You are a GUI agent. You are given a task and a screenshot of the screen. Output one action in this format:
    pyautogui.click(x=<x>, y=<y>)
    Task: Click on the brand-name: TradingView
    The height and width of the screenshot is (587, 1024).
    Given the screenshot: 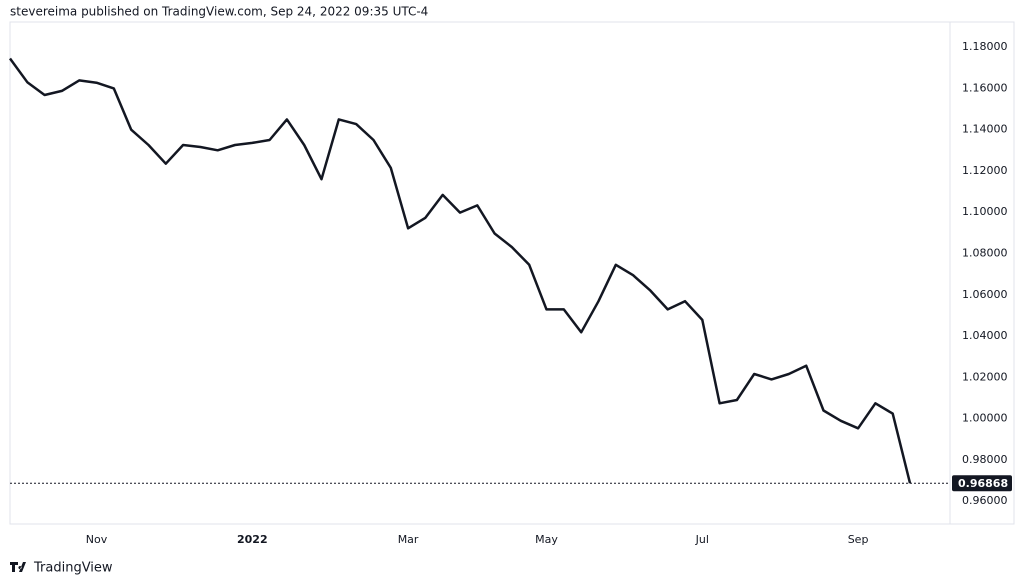 What is the action you would take?
    pyautogui.click(x=73, y=568)
    